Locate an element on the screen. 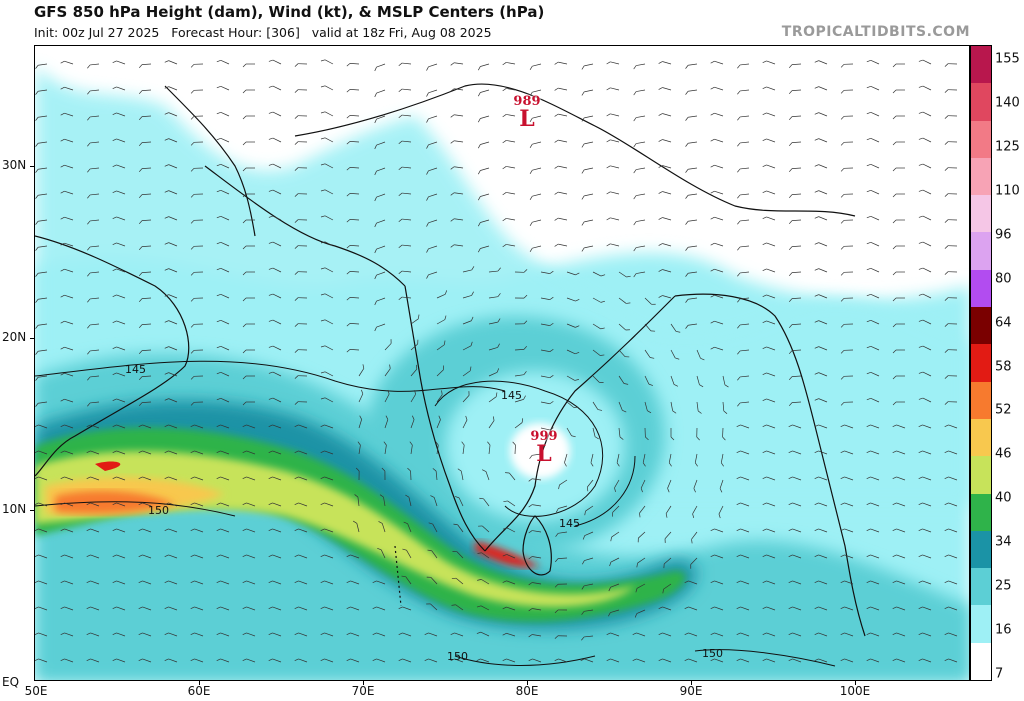  low-pressure-center-cyclone: 999 L is located at coordinates (544, 447).